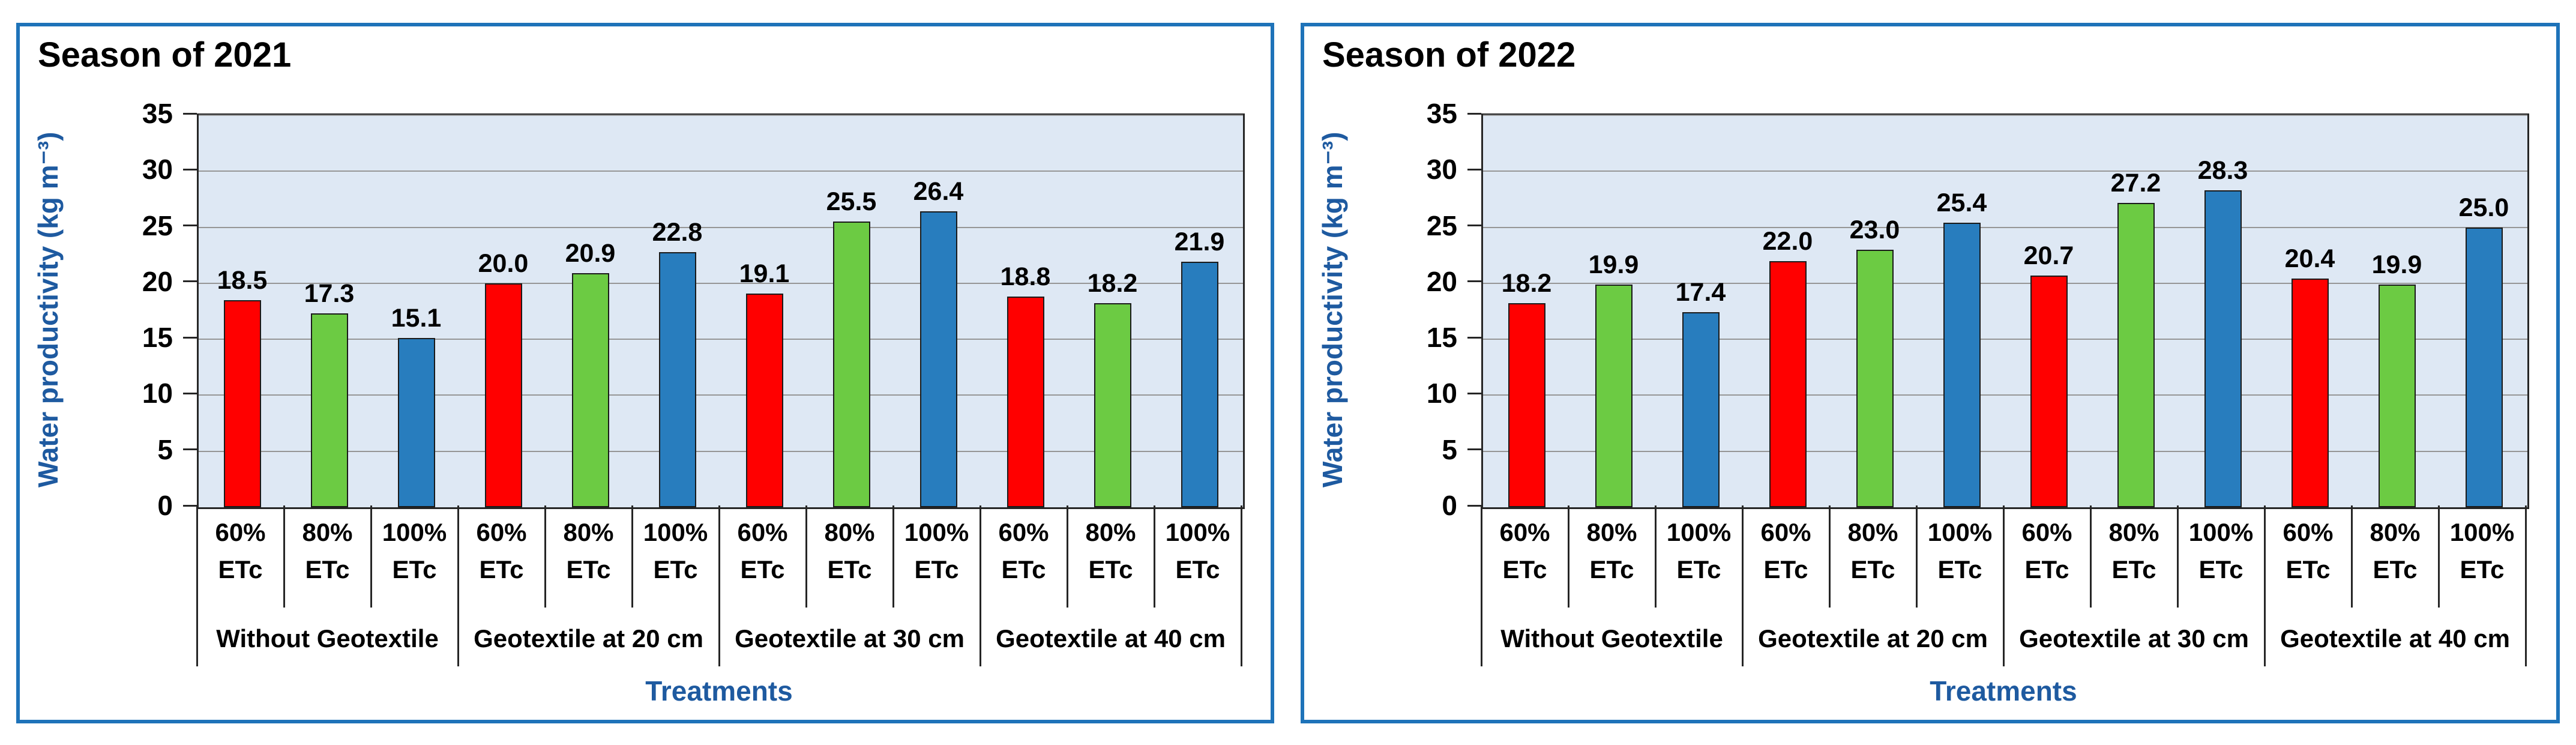 The width and height of the screenshot is (2576, 745). I want to click on bar-value-label: 20.0, so click(503, 263).